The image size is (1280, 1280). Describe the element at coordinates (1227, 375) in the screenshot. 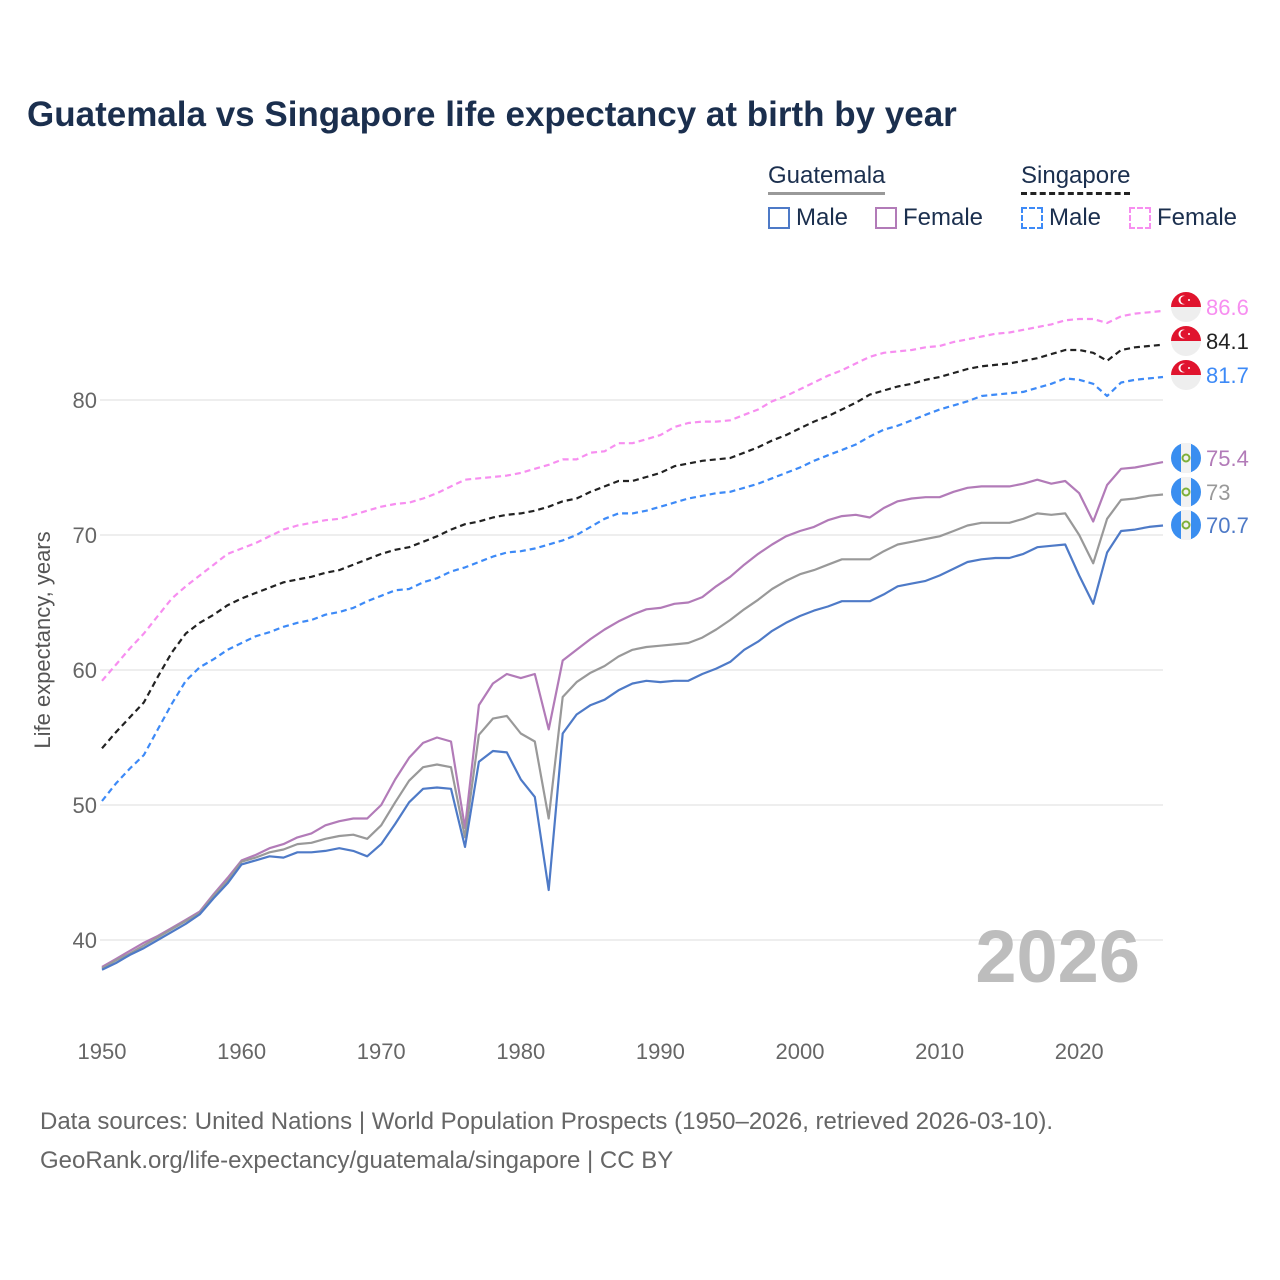

I see `end-value-label: 81.7` at that location.